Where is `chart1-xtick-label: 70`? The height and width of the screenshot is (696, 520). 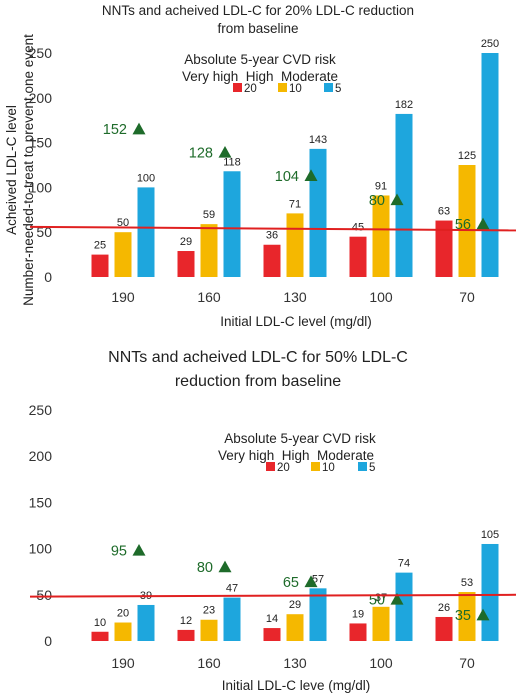
chart1-xtick-label: 70 is located at coordinates (467, 297).